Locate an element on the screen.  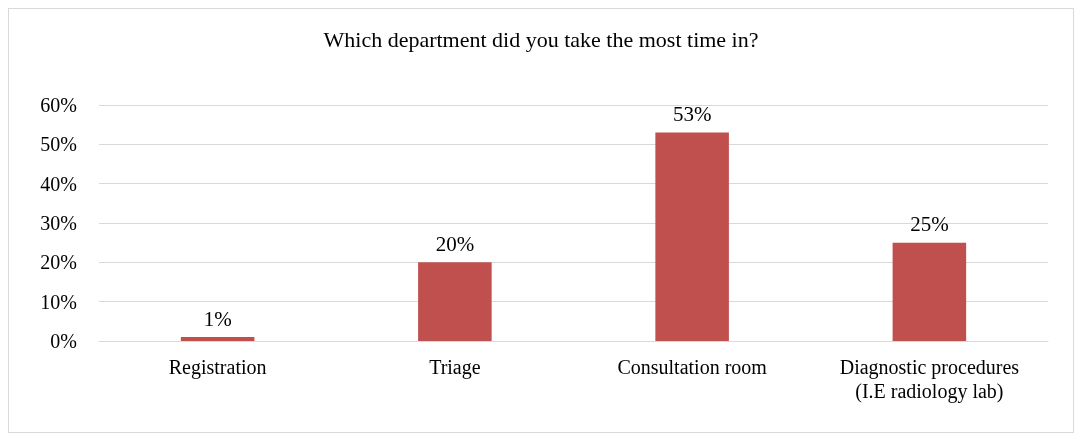
data-label: 25% is located at coordinates (929, 224).